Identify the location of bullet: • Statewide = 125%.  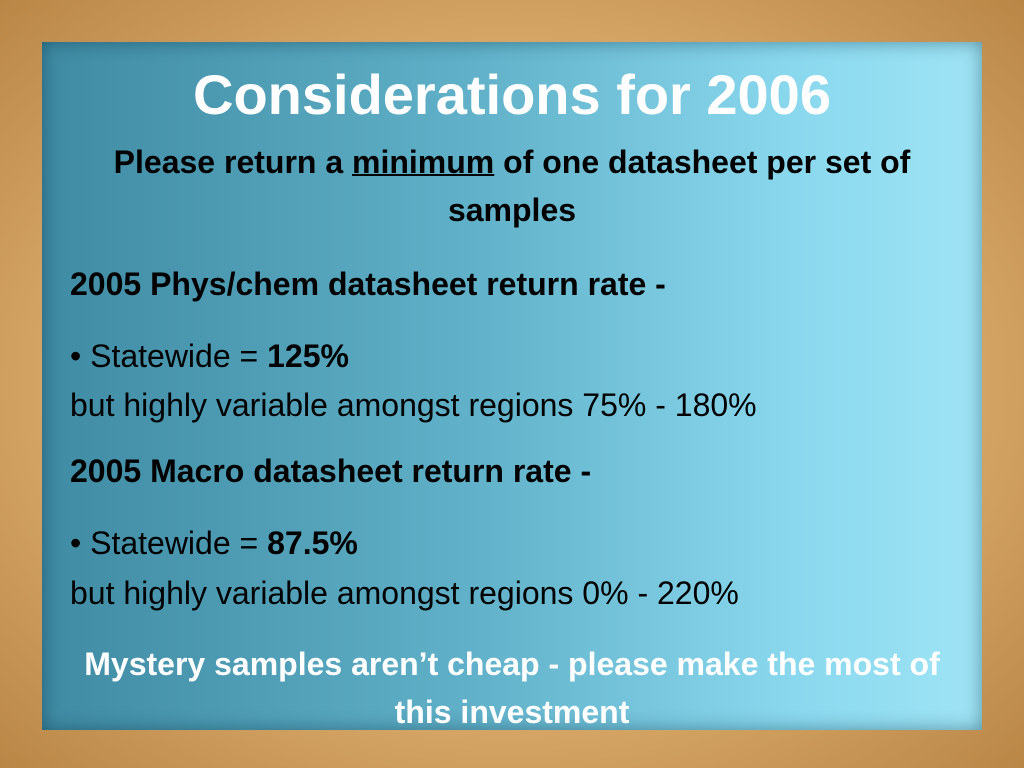
(209, 356).